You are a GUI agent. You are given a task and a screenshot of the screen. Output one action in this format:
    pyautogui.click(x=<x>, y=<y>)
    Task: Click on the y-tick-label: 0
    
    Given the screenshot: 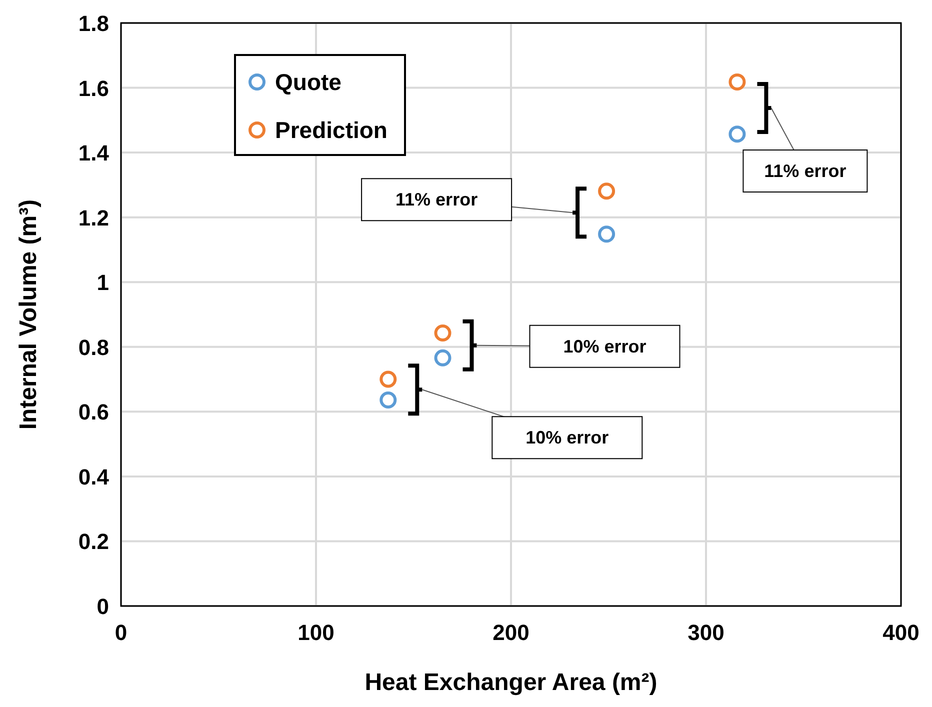 What is the action you would take?
    pyautogui.click(x=102, y=606)
    